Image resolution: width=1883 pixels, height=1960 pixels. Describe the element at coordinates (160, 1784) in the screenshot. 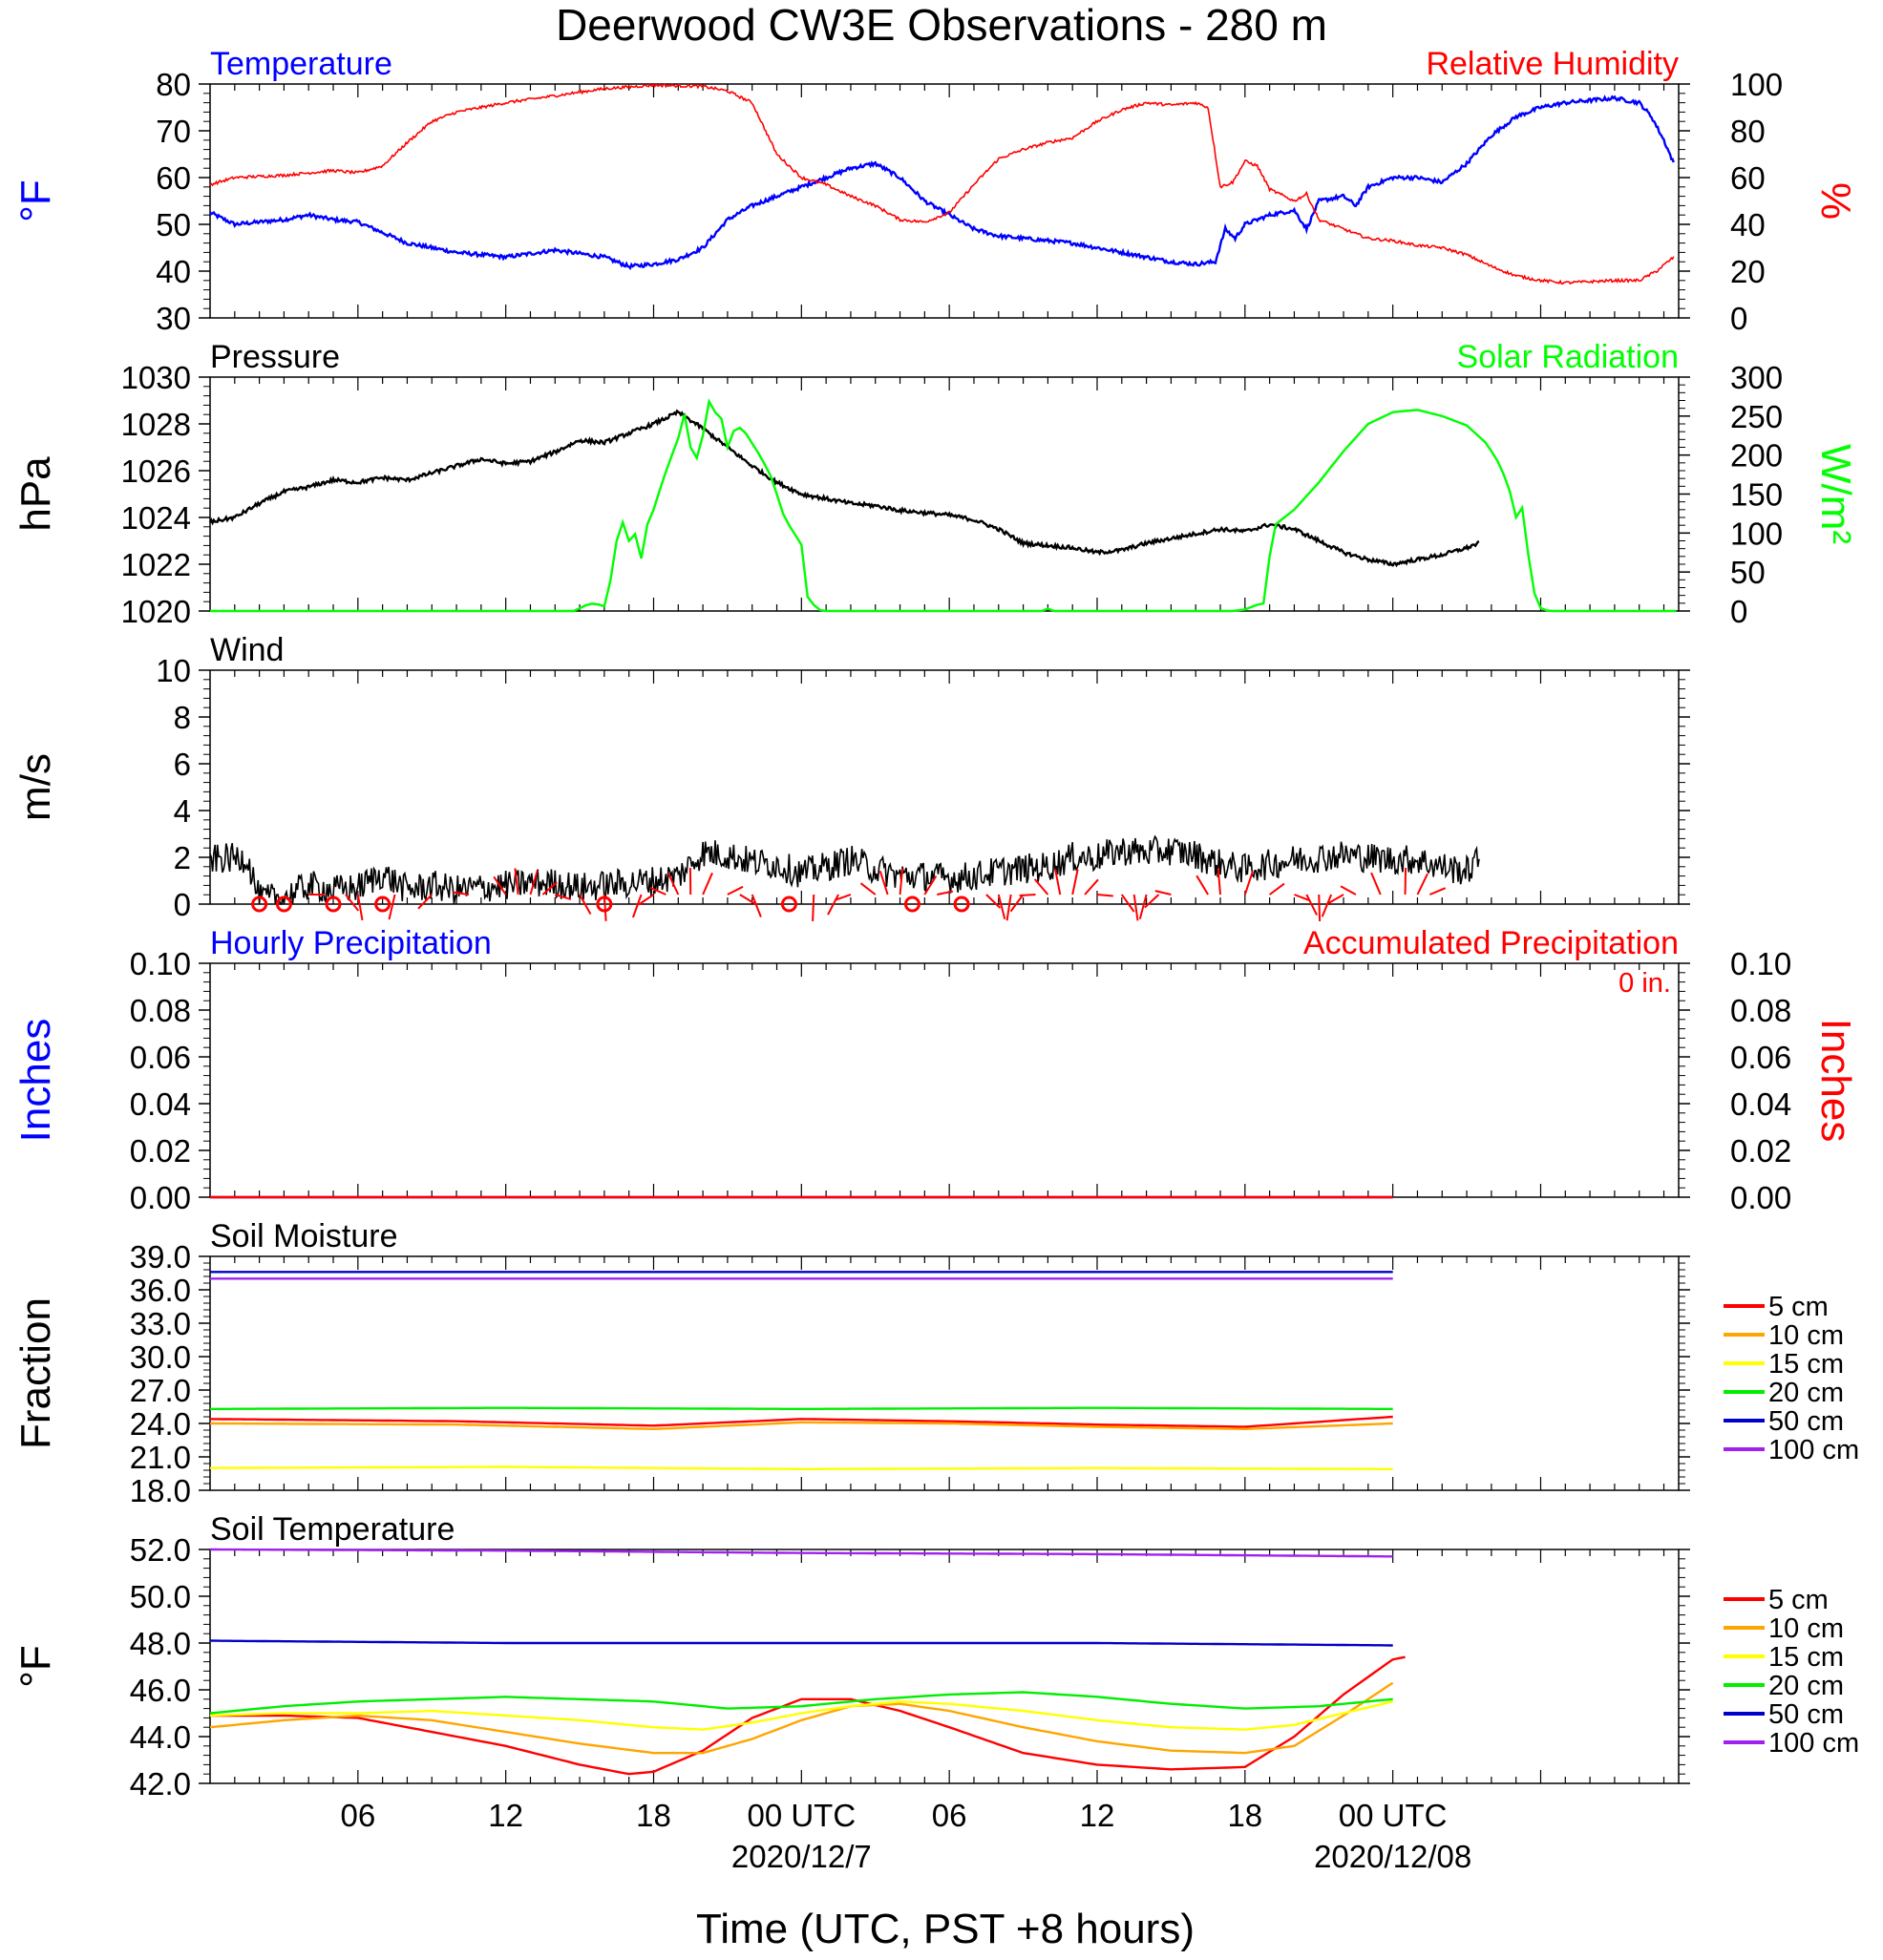

I see `y-tick-label: 42.0` at that location.